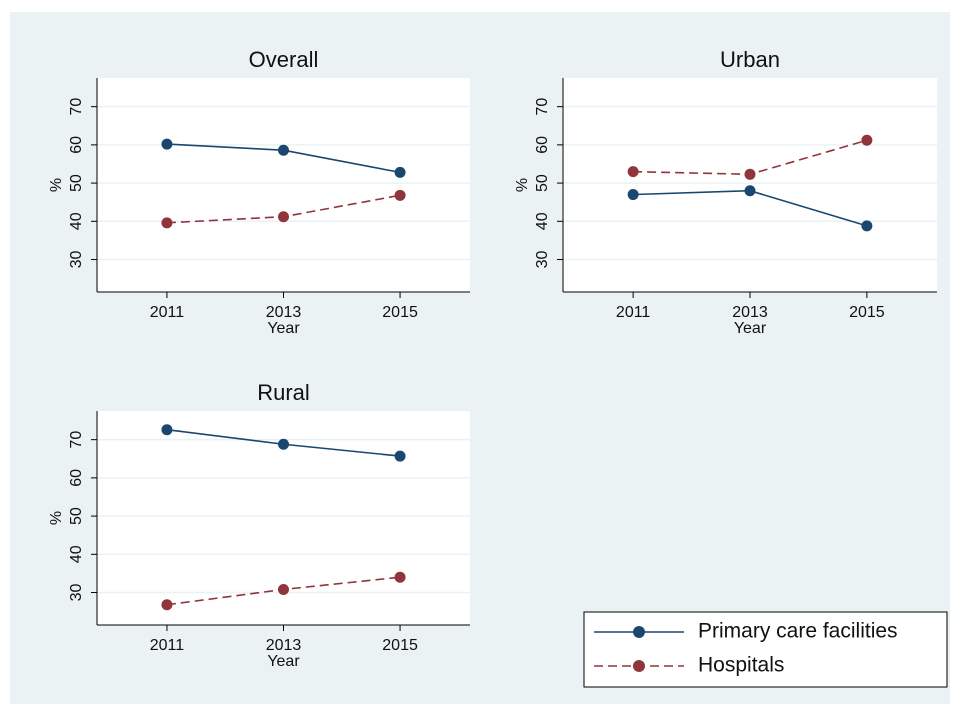 The width and height of the screenshot is (957, 709). I want to click on legend-box, so click(765, 649).